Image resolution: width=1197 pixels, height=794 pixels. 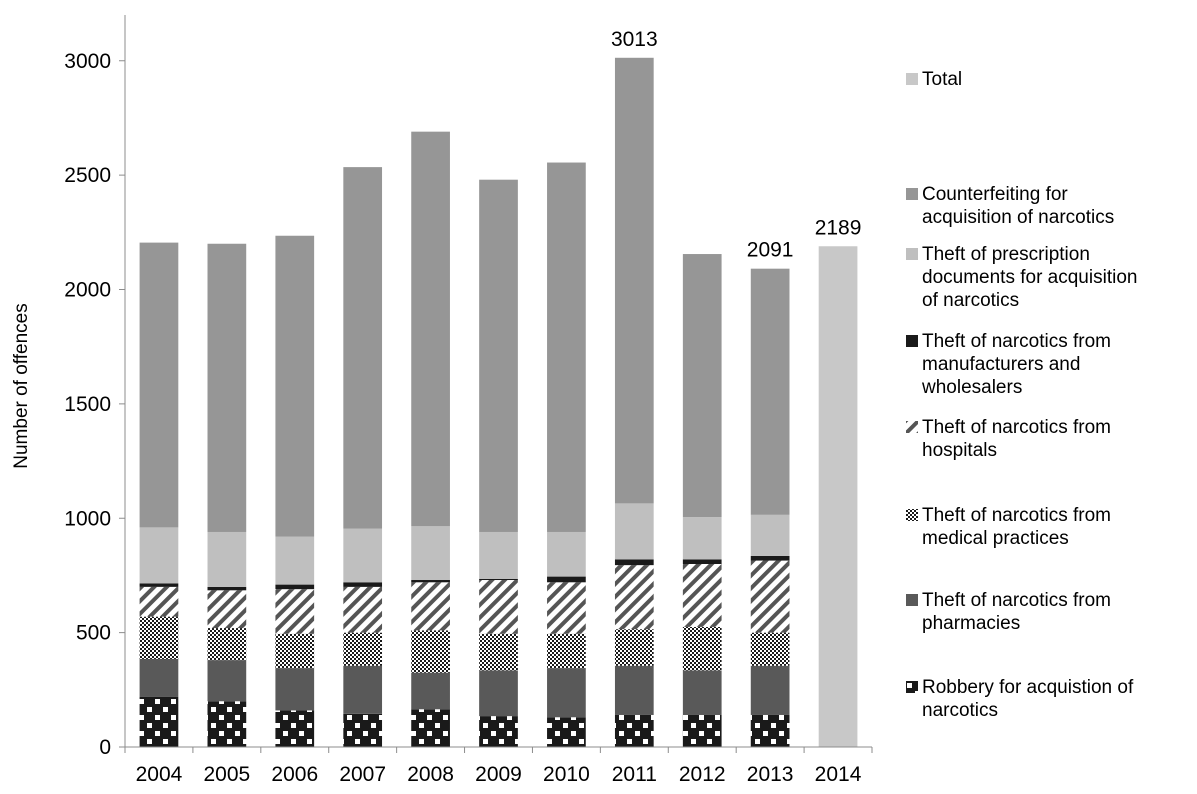 I want to click on legend-label: hospitals, so click(x=959, y=450).